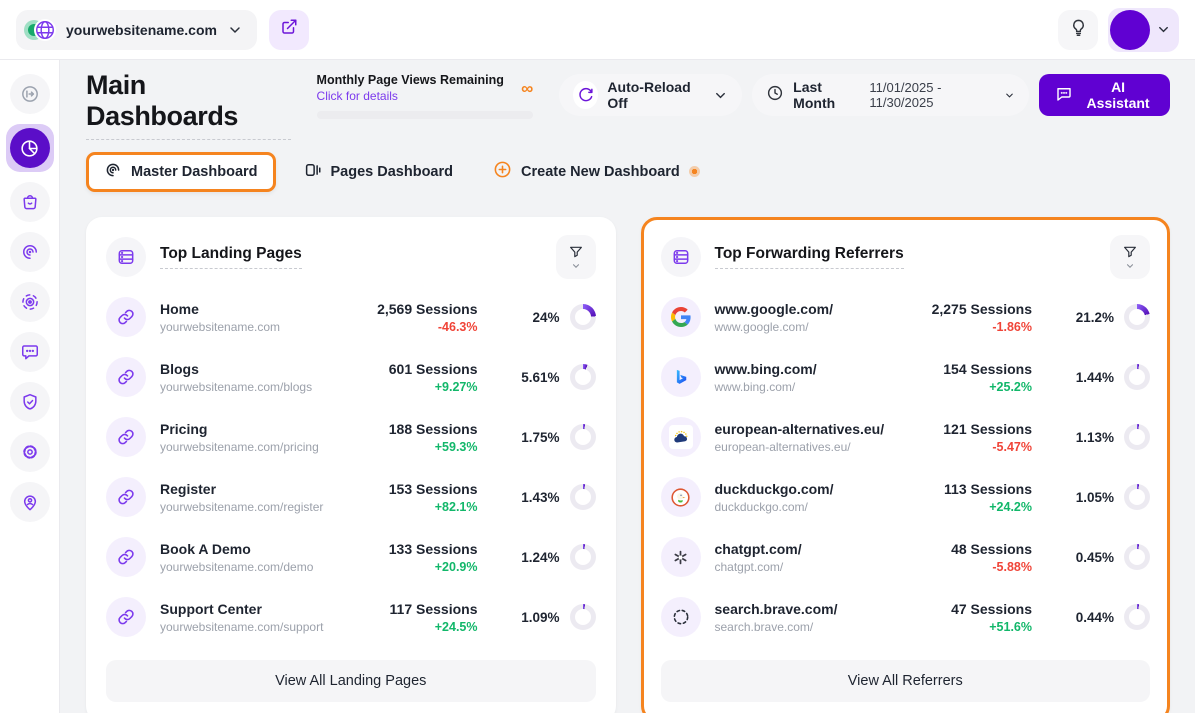  Describe the element at coordinates (1118, 95) in the screenshot. I see `ai-assistant-label: AI Assistant` at that location.